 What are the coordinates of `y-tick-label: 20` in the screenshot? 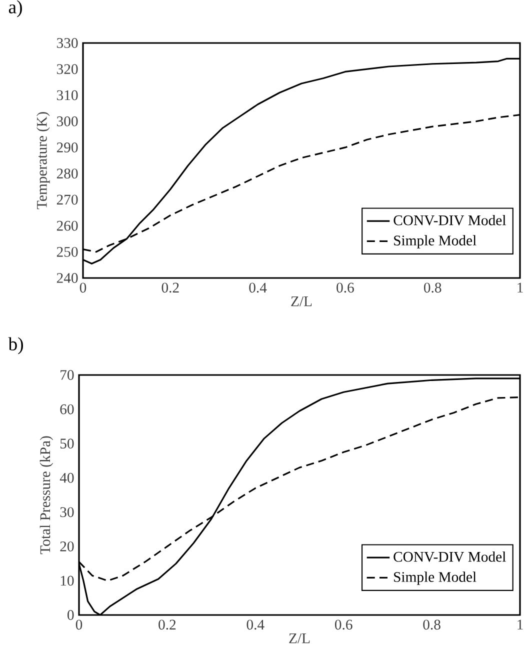 It's located at (67, 546).